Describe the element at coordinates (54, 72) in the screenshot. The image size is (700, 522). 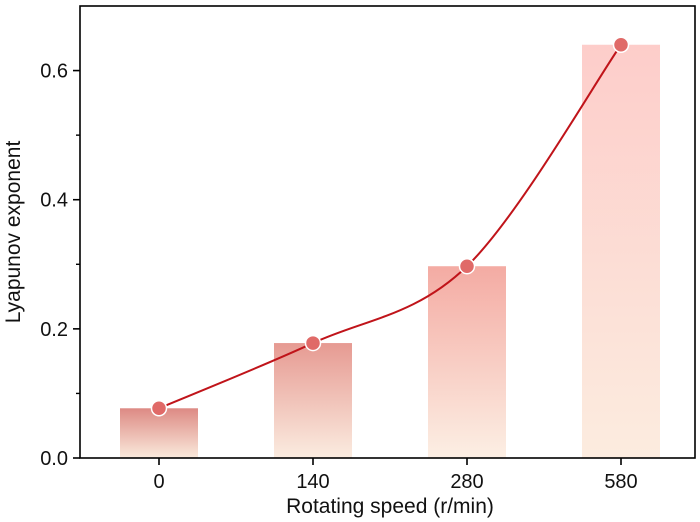
I see `y-tick-label: 0.6` at that location.